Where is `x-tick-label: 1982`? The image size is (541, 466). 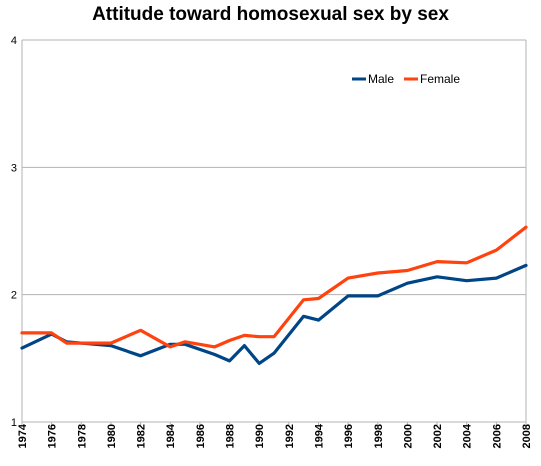 x-tick-label: 1982 is located at coordinates (142, 436).